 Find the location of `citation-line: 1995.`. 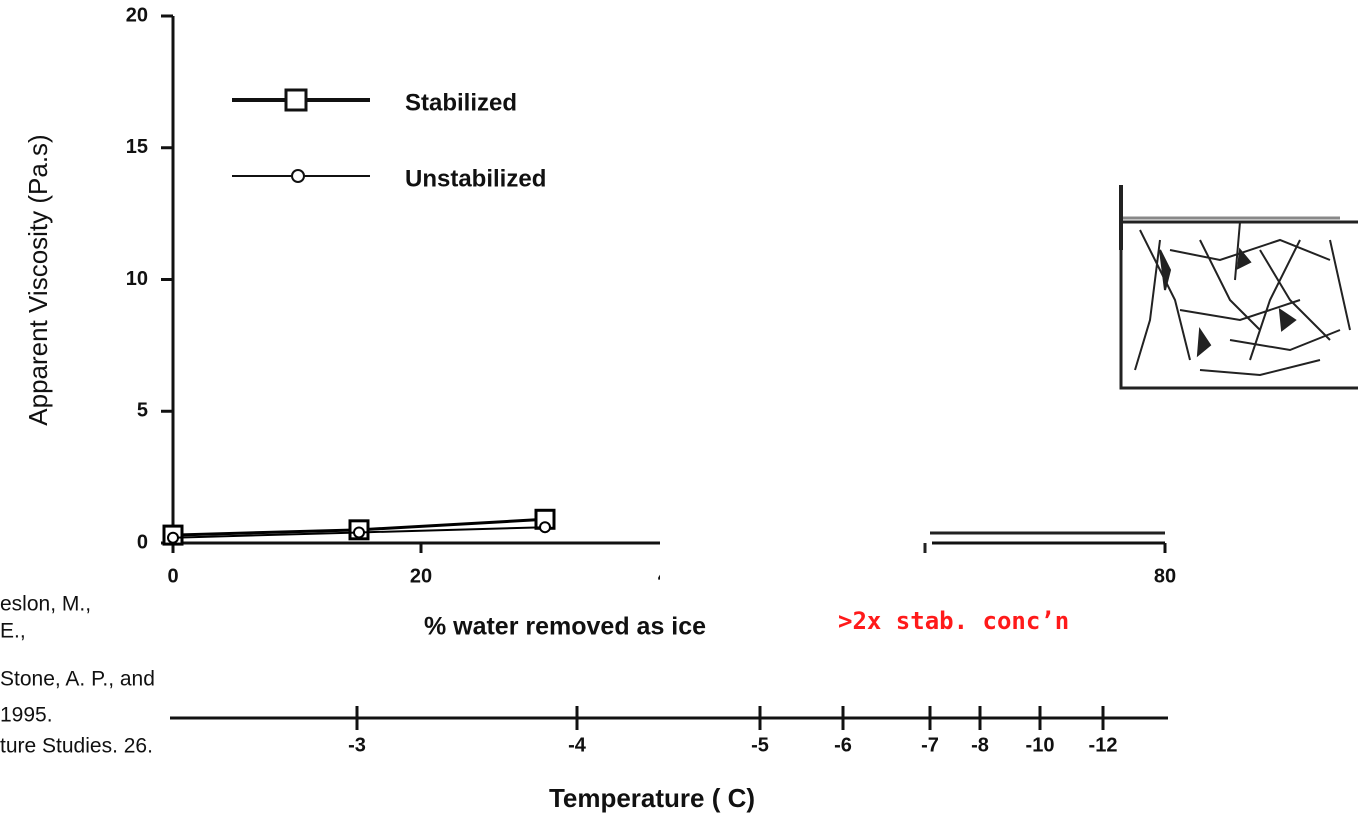

citation-line: 1995. is located at coordinates (26, 715).